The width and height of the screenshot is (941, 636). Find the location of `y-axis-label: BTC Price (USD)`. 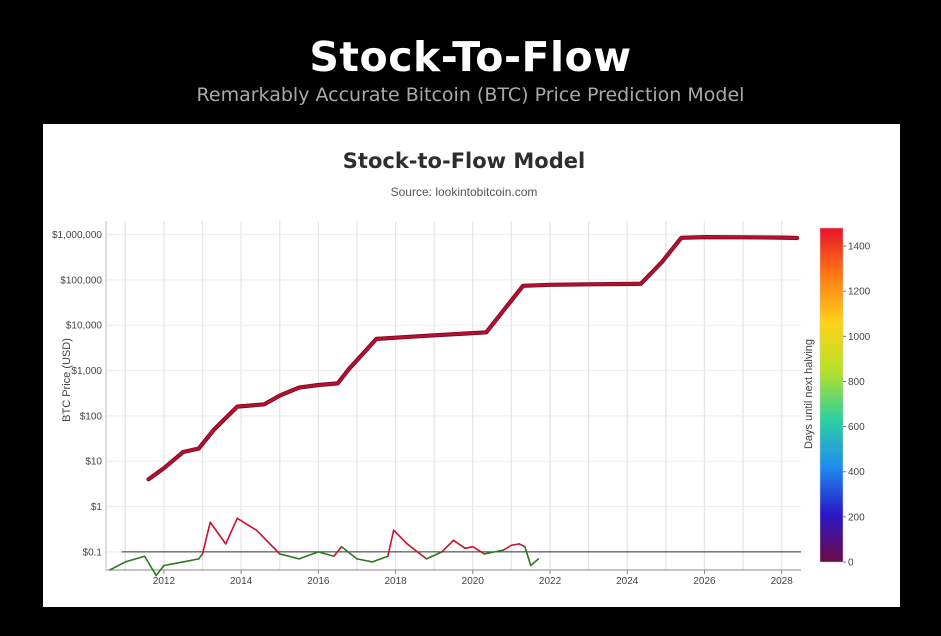

y-axis-label: BTC Price (USD) is located at coordinates (67, 380).